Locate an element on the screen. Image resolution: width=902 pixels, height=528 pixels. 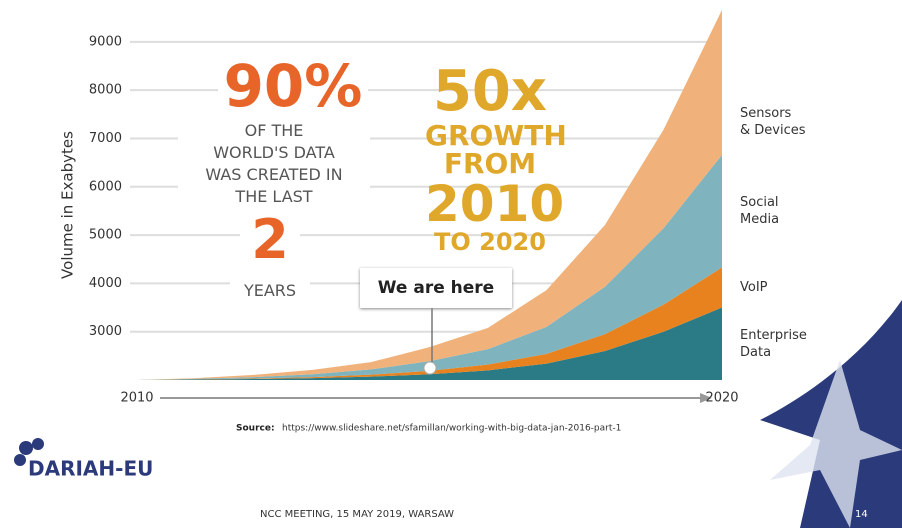
y-tick-label: 8000 is located at coordinates (105, 90).